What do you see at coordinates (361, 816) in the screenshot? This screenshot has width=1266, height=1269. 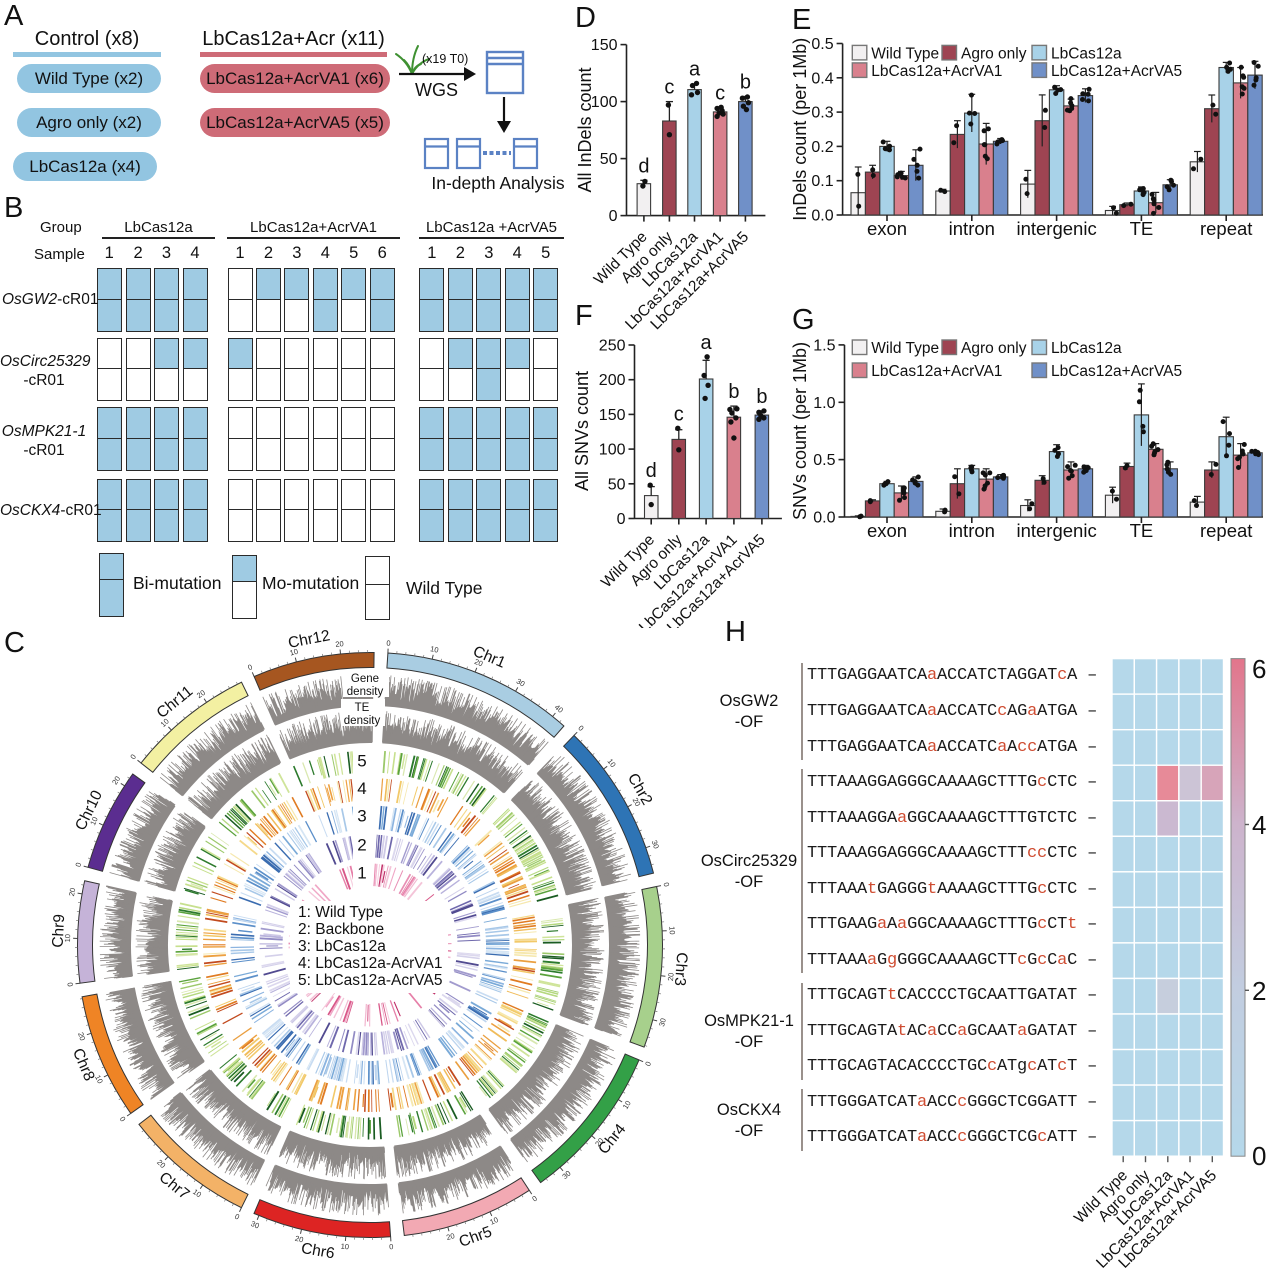 I see `svg-text: 3` at bounding box center [361, 816].